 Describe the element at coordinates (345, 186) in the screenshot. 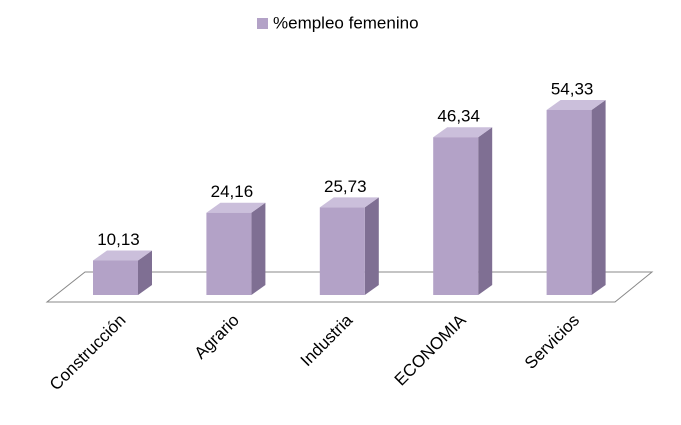

I see `data-label: 25,73` at that location.